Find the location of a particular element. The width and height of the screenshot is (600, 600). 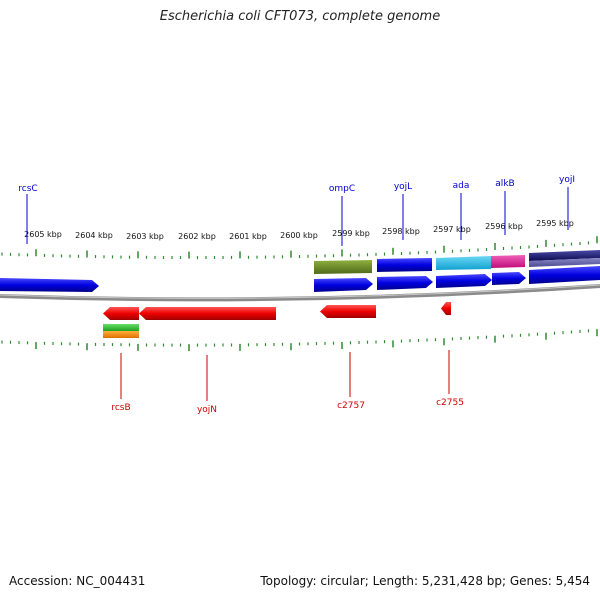

gene-label-yojI: yojI is located at coordinates (567, 180).